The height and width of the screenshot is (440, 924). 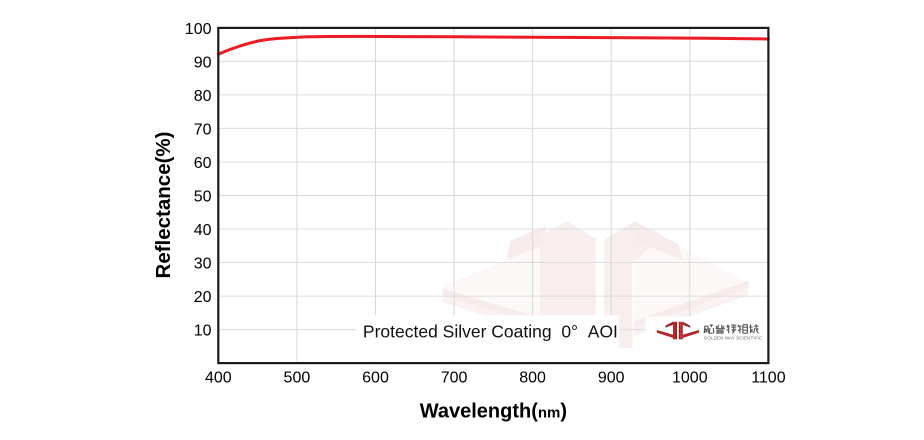 What do you see at coordinates (733, 337) in the screenshot?
I see `svg-text: GOLDEN WAY SCIENTIFIC` at bounding box center [733, 337].